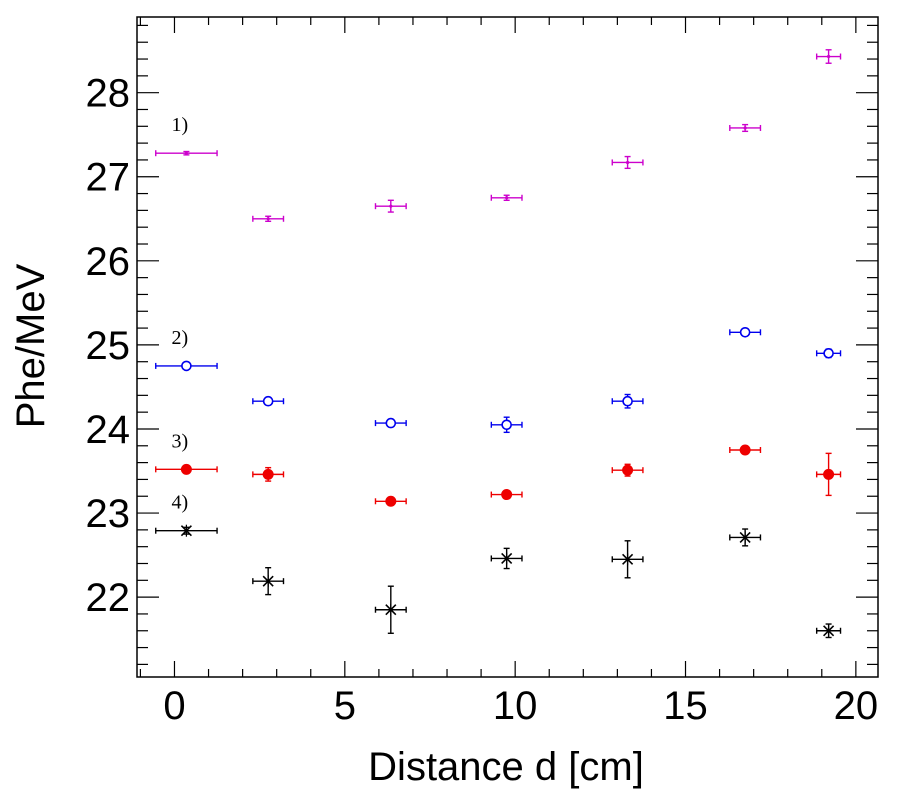  I want to click on x-tick-label: 20, so click(856, 706).